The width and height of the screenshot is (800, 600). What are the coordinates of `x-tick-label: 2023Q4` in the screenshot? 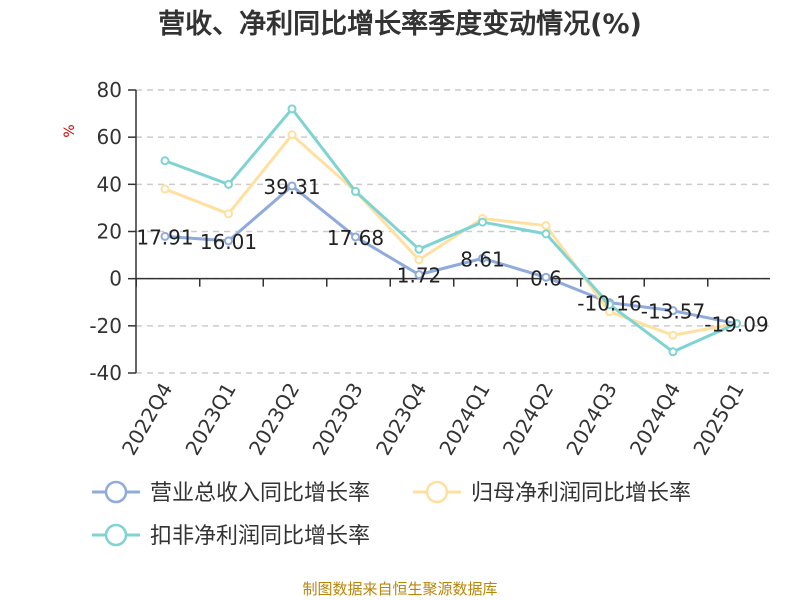 It's located at (401, 419).